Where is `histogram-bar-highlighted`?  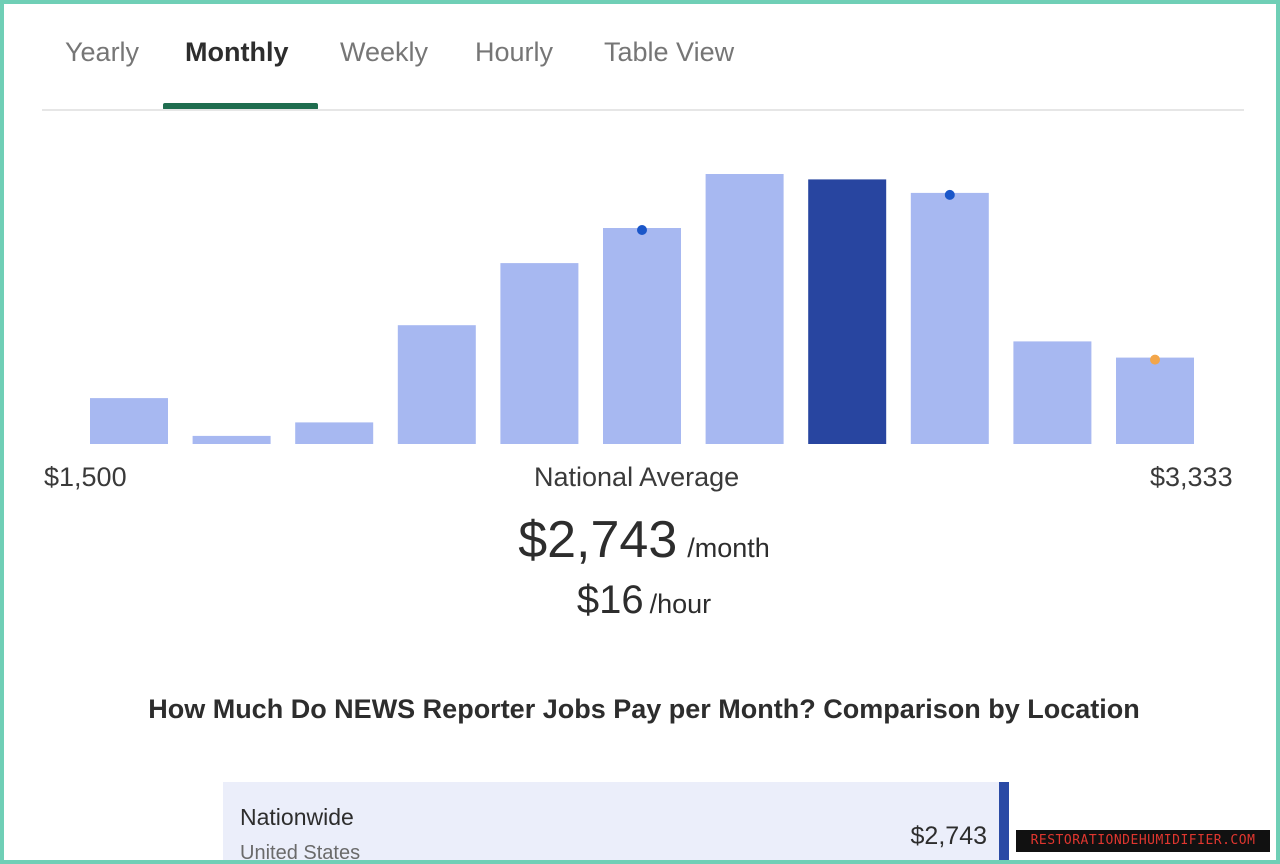
histogram-bar-highlighted is located at coordinates (847, 311).